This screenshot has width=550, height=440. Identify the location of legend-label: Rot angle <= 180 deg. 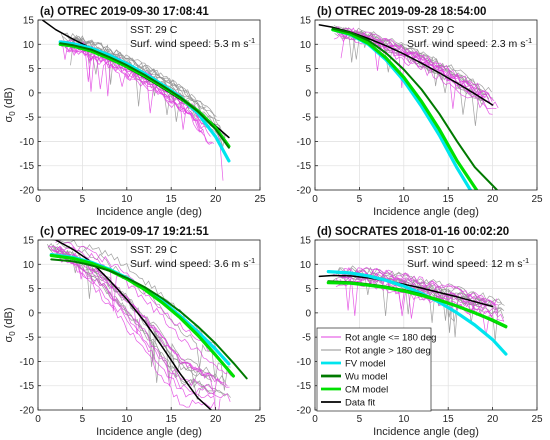
(390, 338).